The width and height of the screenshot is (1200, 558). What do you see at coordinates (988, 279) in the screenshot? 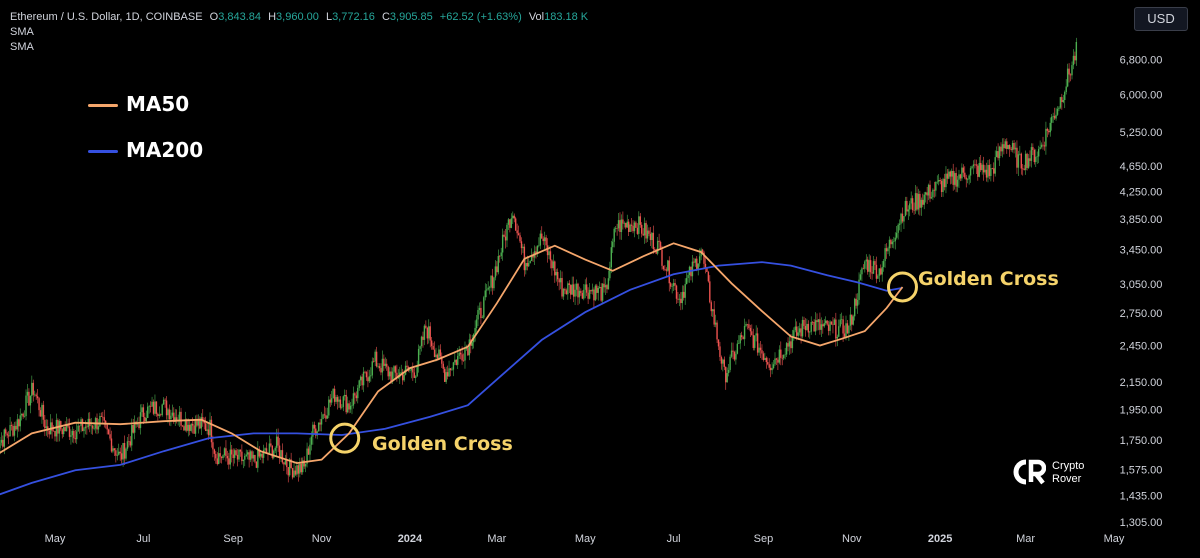
I see `golden-cross-label-2: Golden Cross` at bounding box center [988, 279].